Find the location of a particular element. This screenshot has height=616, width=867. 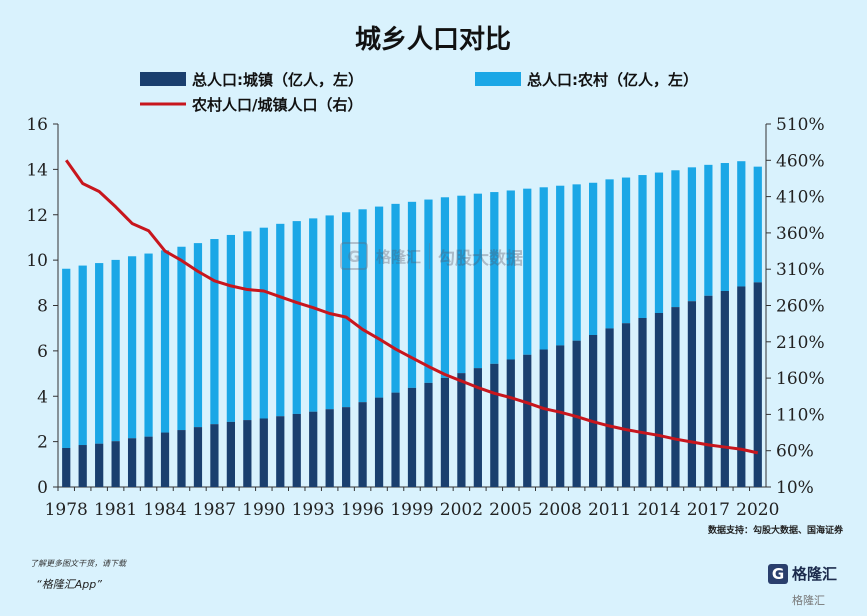

left-axis-tick-label: 0 is located at coordinates (42, 488).